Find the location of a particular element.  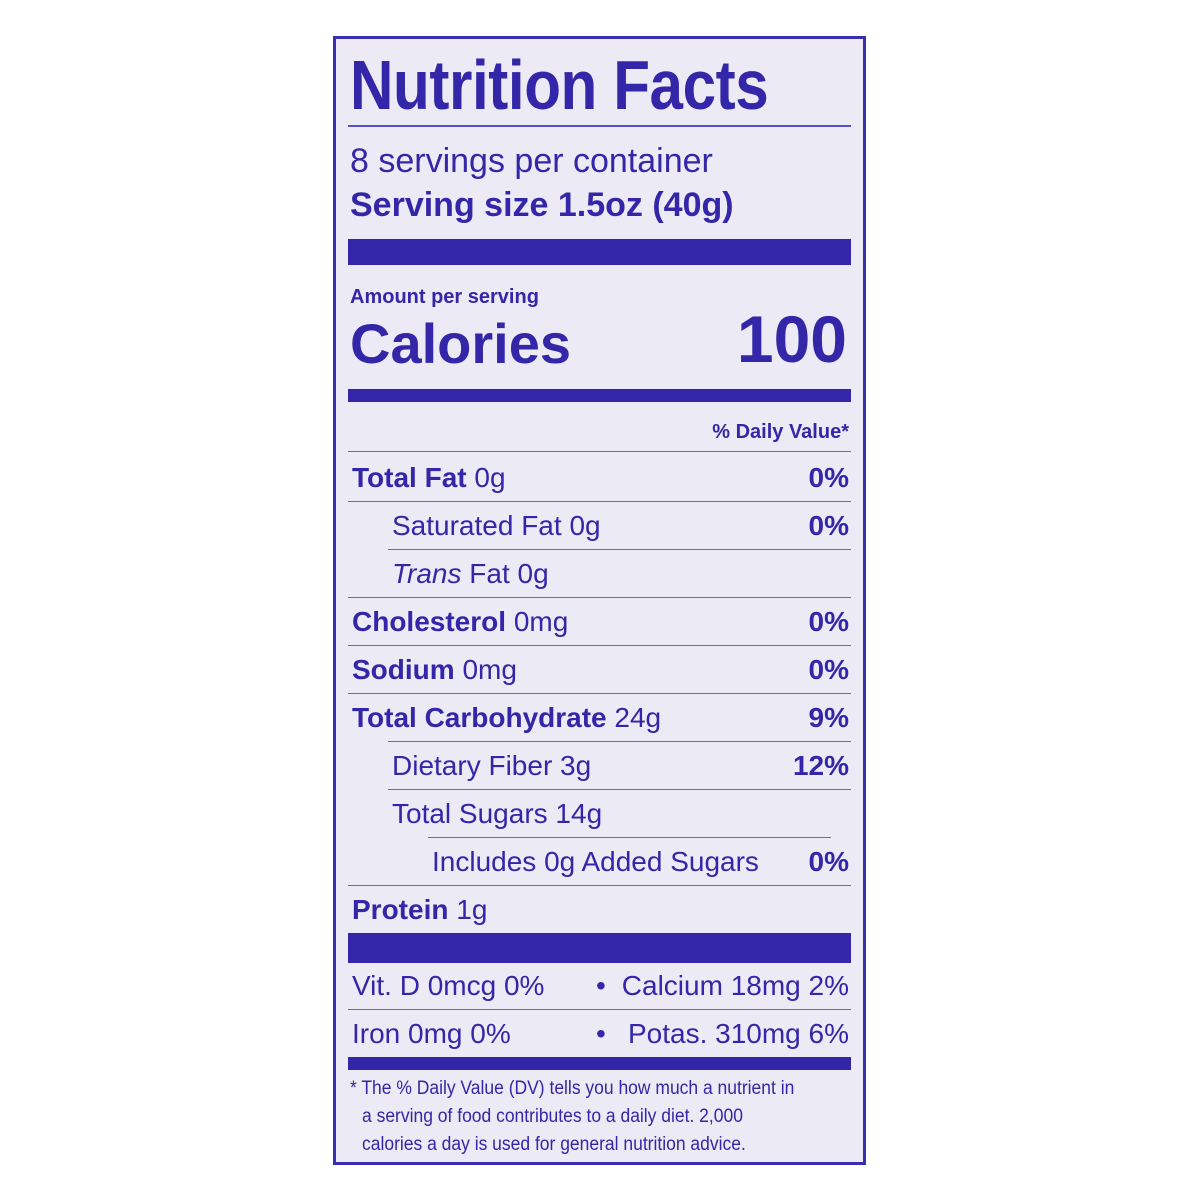

label-title: Nutrition Facts is located at coordinates (559, 85).